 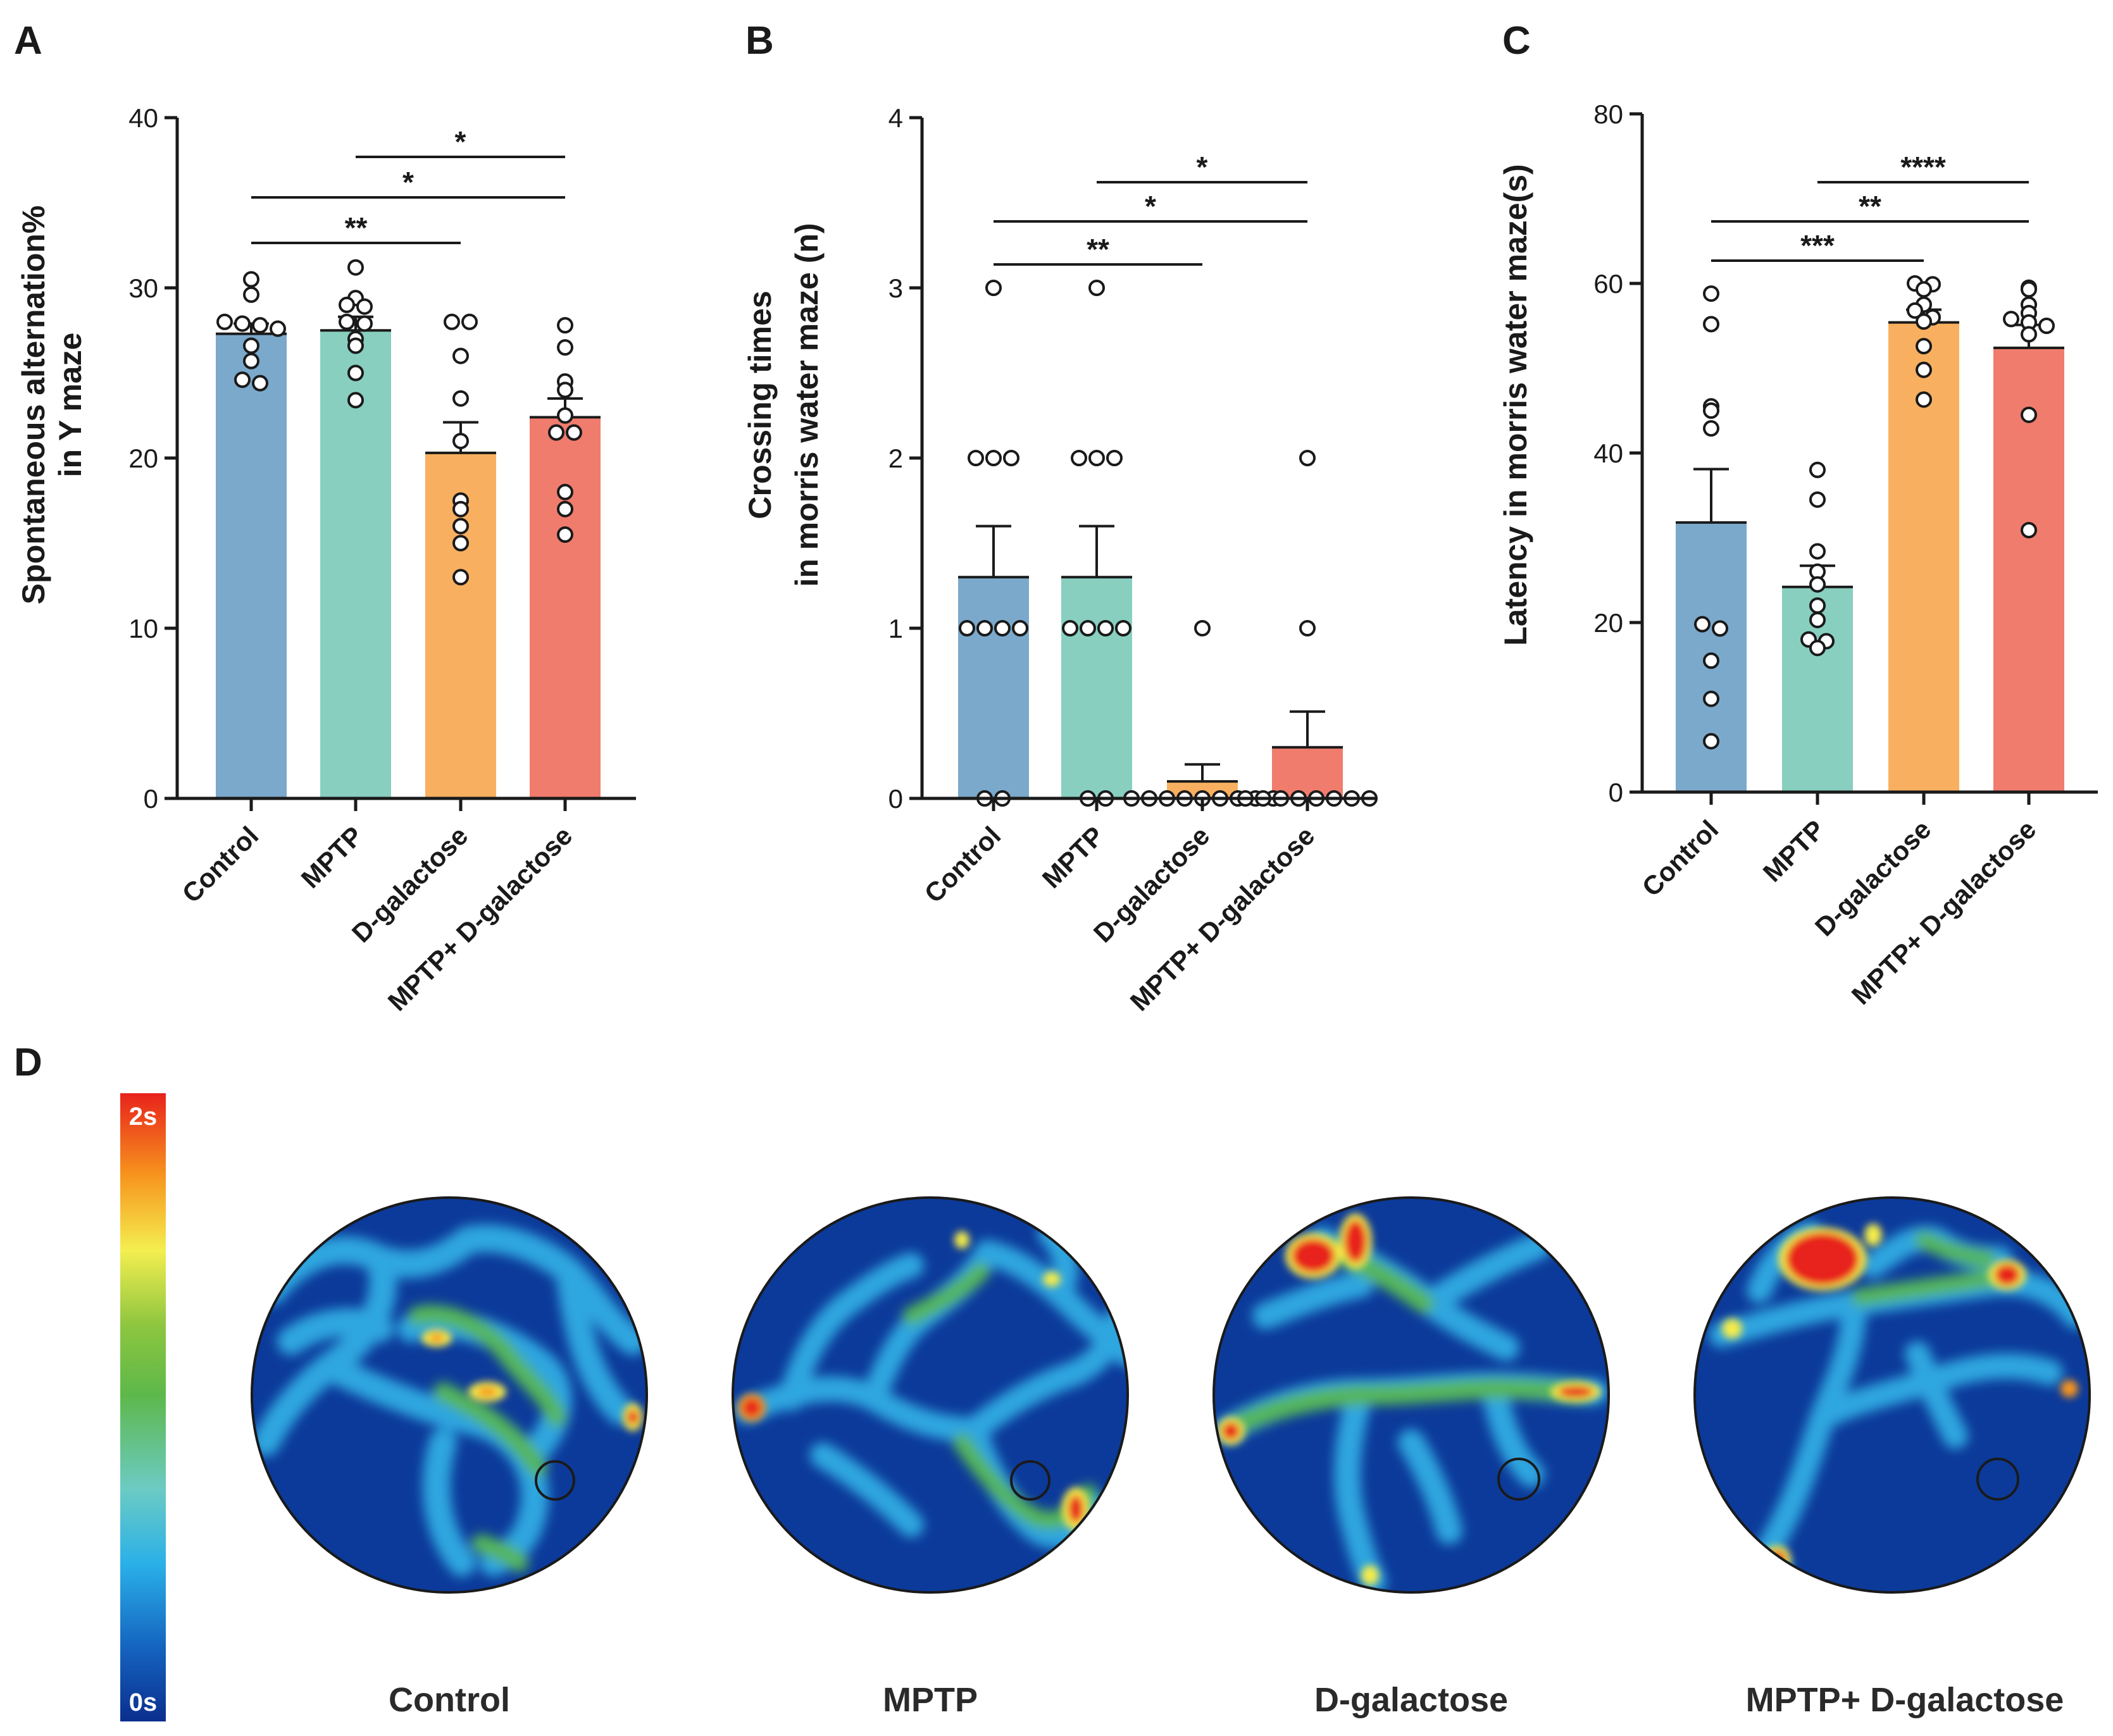 What do you see at coordinates (480, 919) in the screenshot?
I see `category-label: MPTP+ D-galactose` at bounding box center [480, 919].